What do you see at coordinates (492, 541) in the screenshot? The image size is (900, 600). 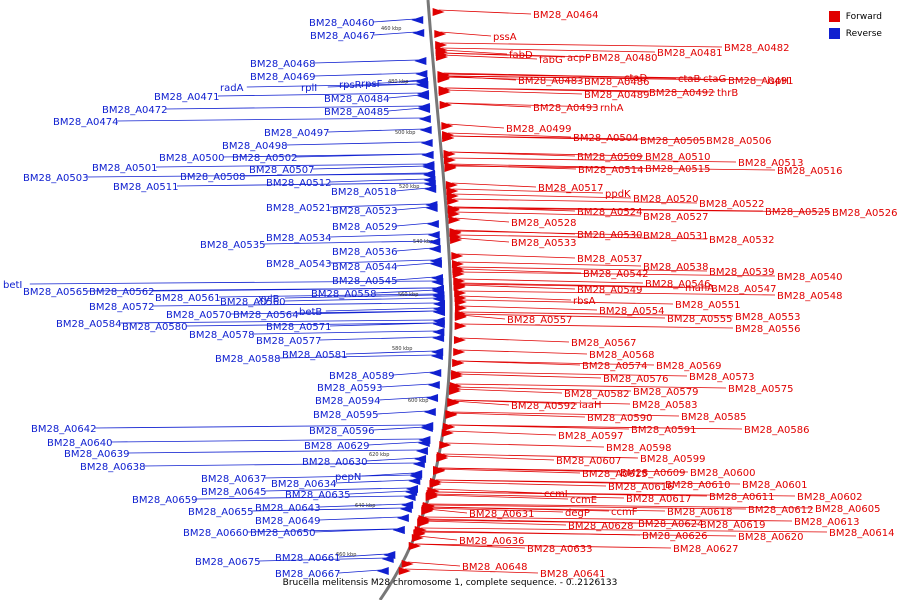 I see `gene-label-forward: BM28_A0636` at bounding box center [492, 541].